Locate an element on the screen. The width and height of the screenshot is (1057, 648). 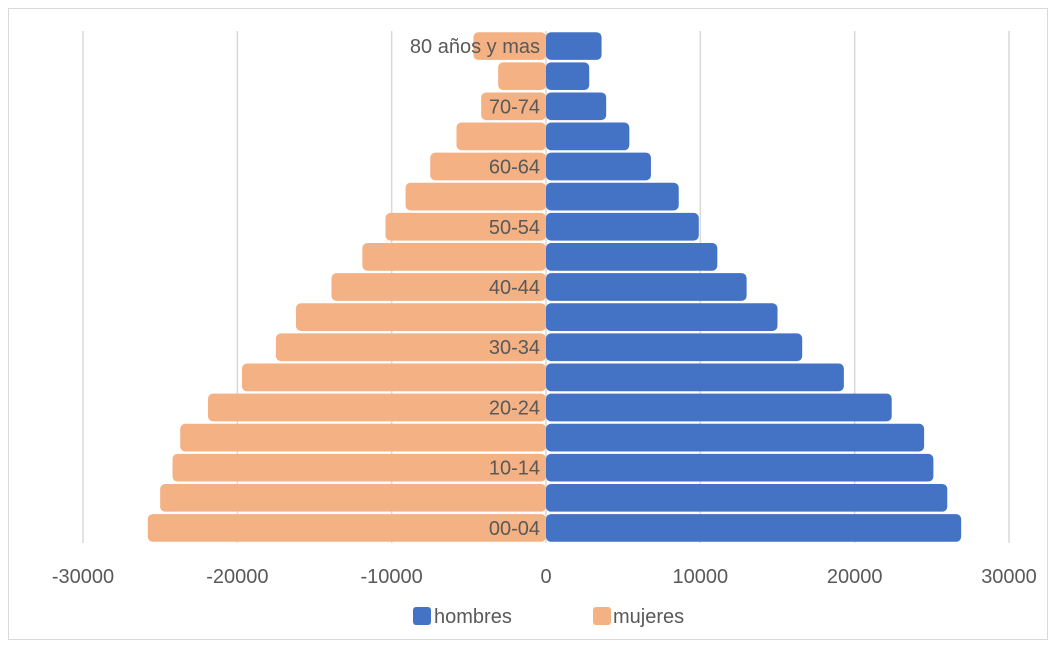
bar-mujeres-80-años-y-mas is located at coordinates (509, 46).